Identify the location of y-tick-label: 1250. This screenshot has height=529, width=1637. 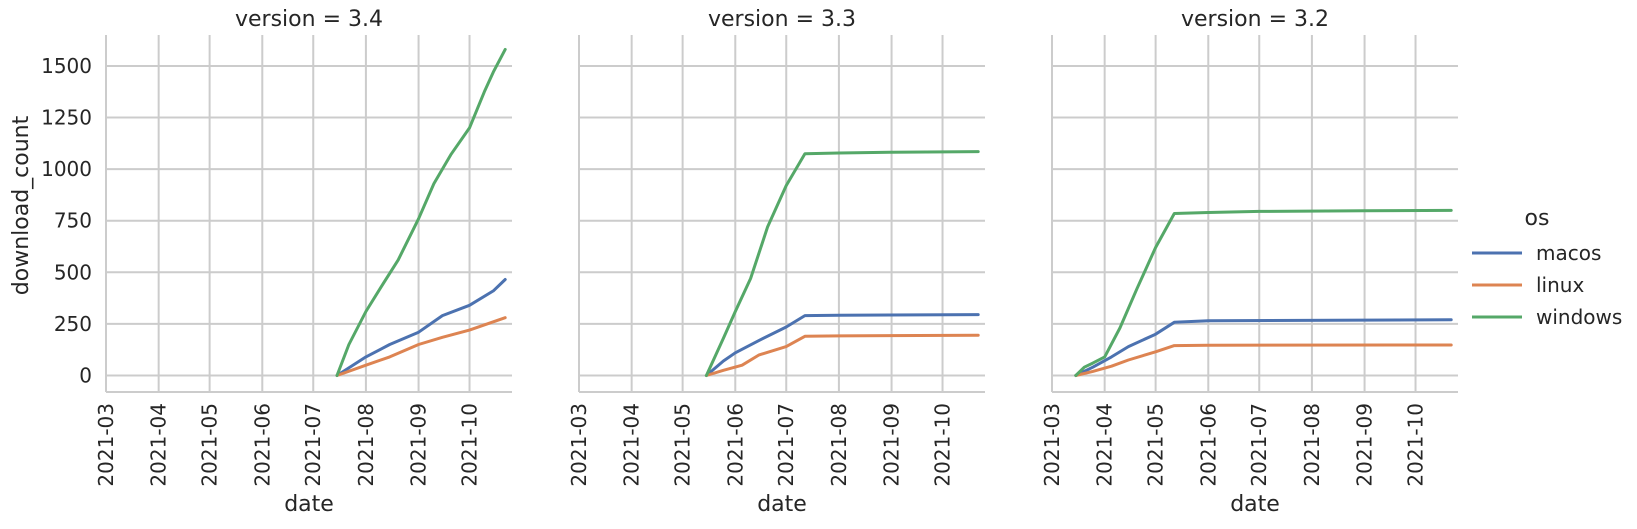
(66, 118).